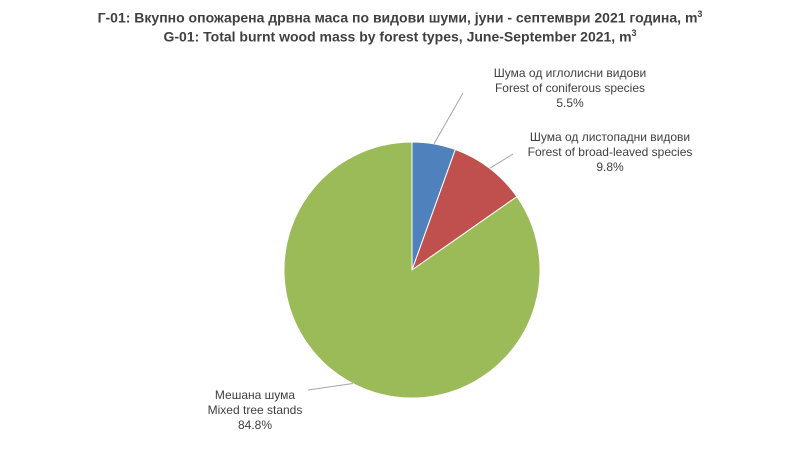 This screenshot has width=800, height=451. I want to click on slice-label-en: Mixed tree stands, so click(255, 410).